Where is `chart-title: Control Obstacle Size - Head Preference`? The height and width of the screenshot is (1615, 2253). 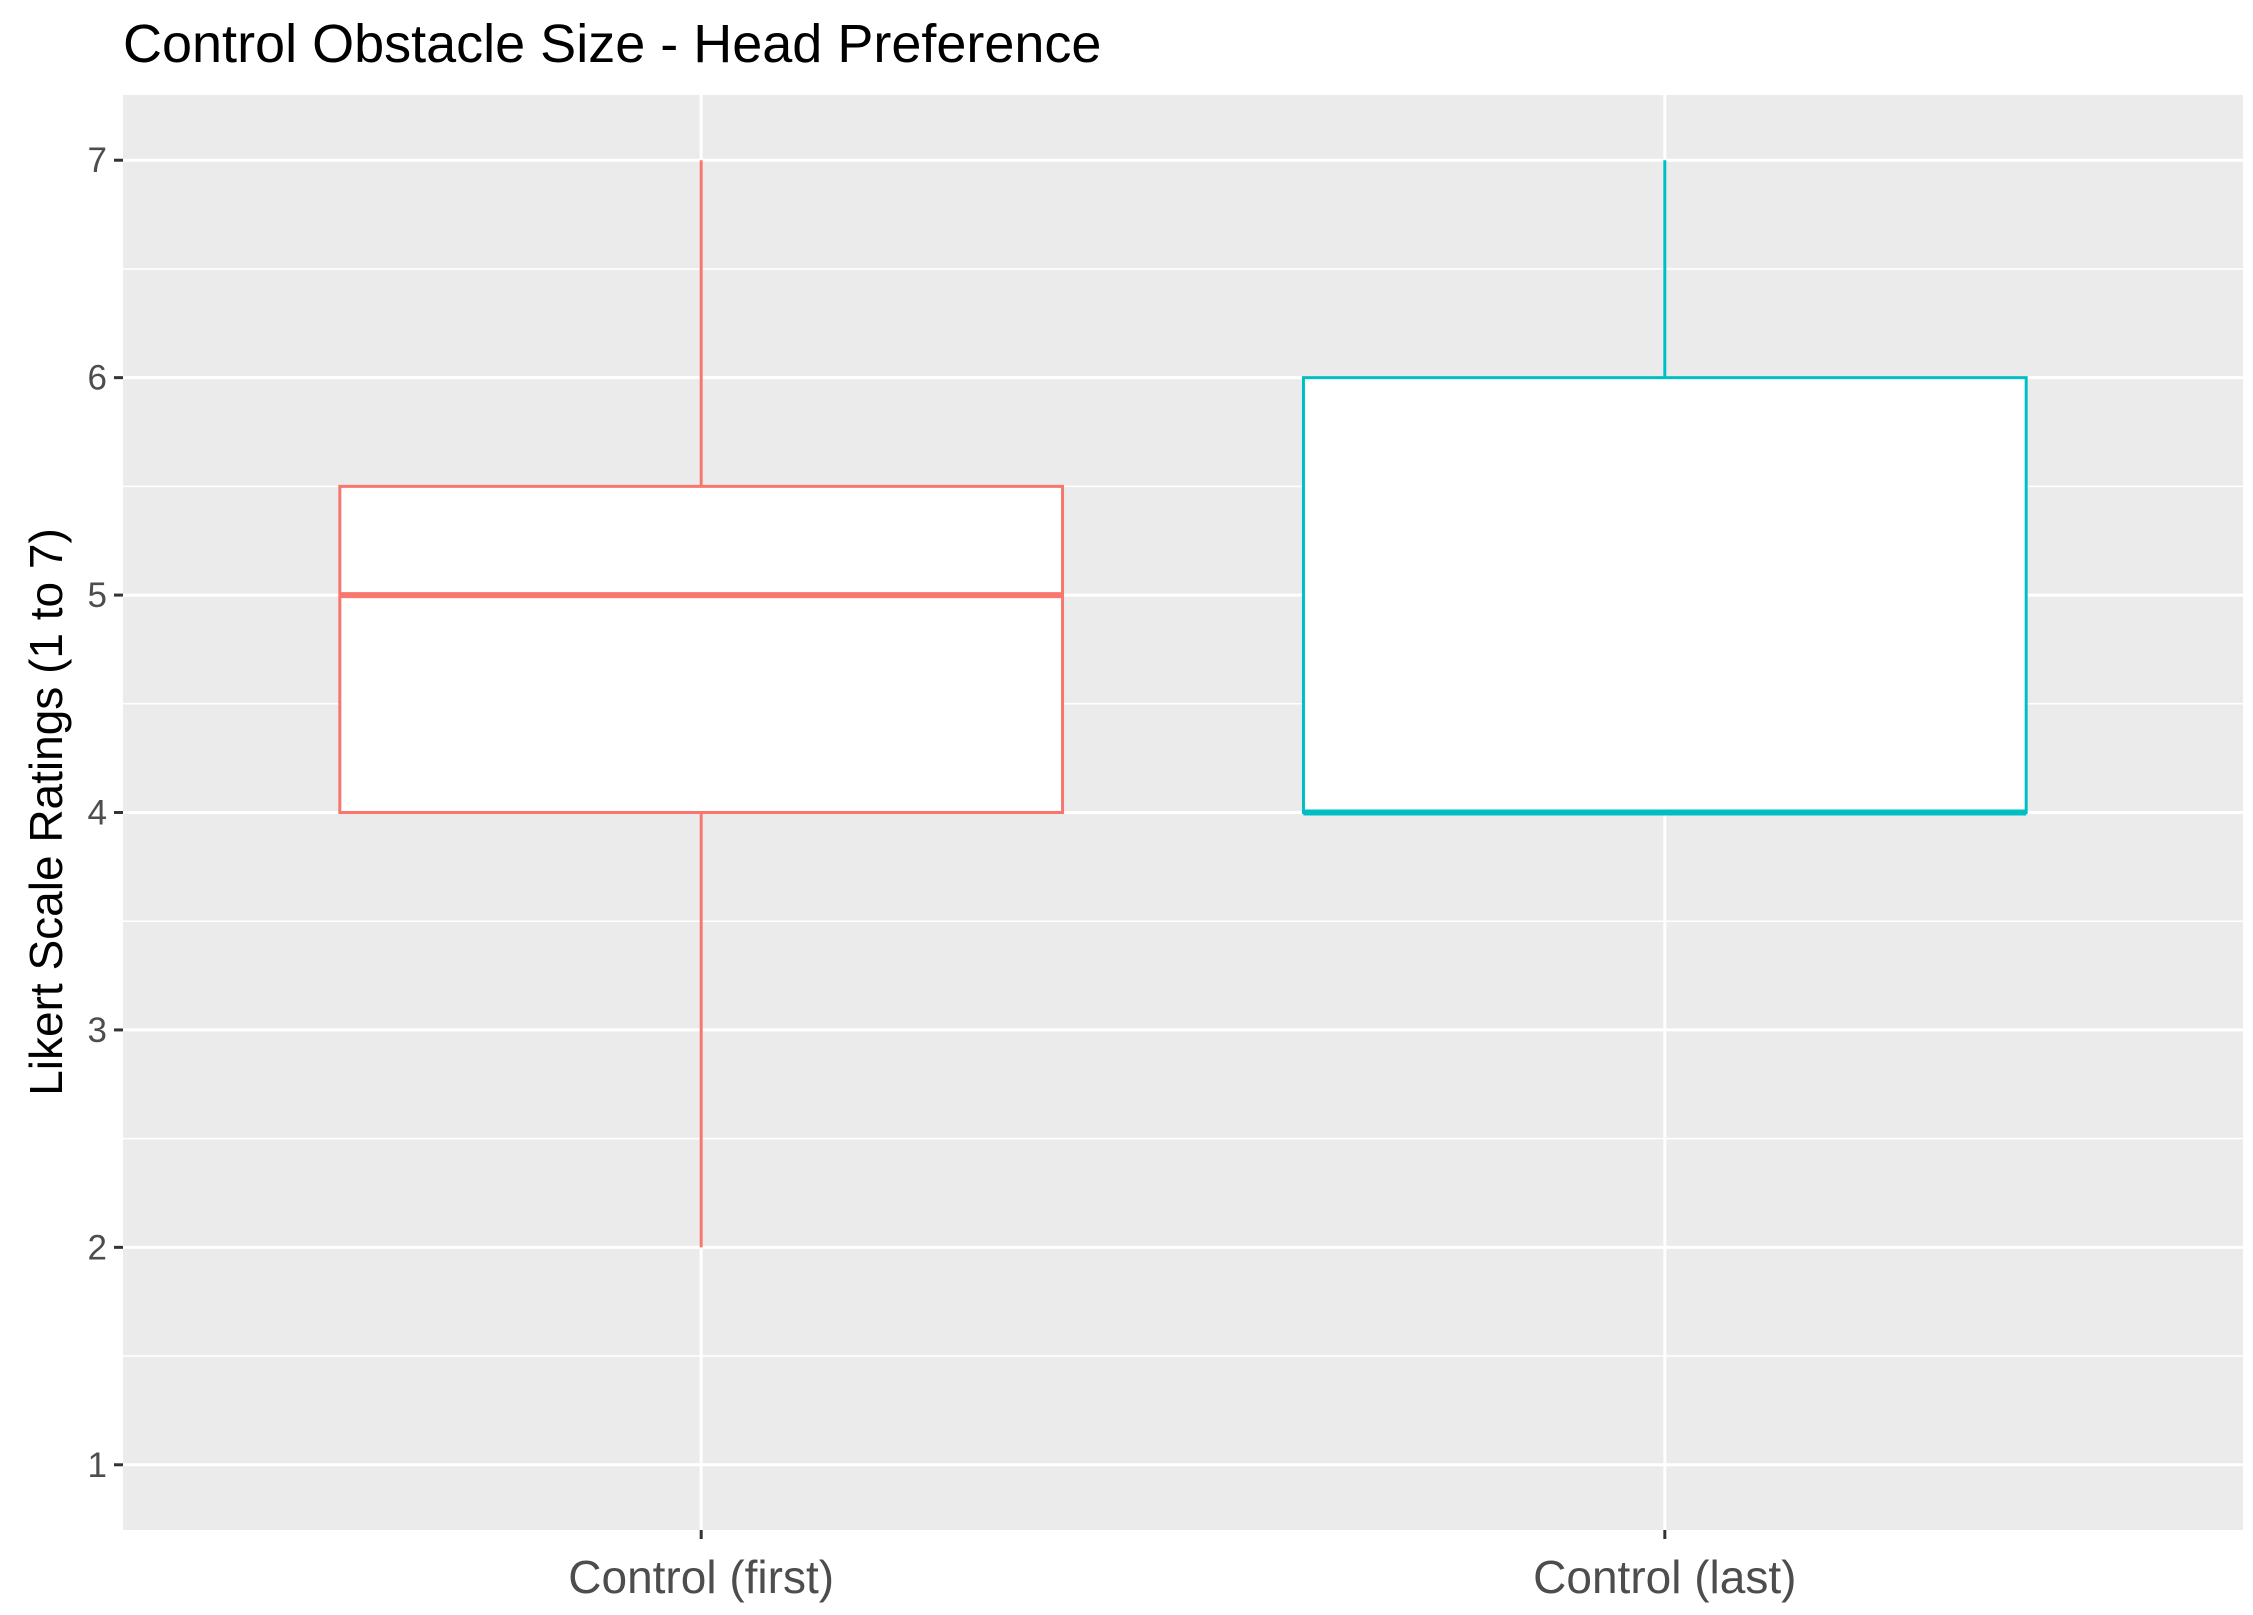
chart-title: Control Obstacle Size - Head Preference is located at coordinates (612, 44).